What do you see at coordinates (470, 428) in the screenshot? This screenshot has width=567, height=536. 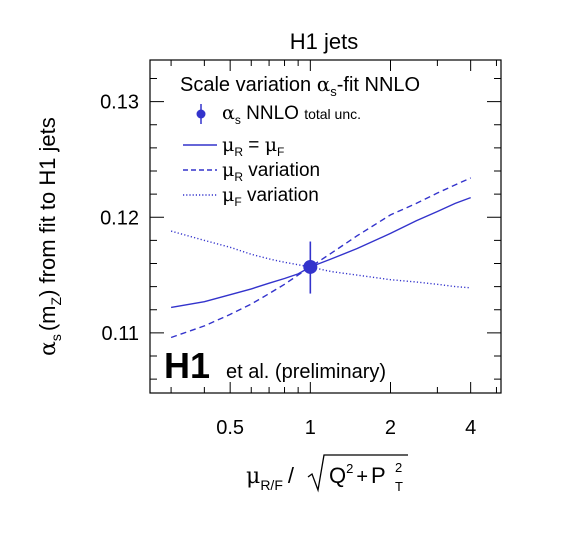 I see `x-tick-label: 4` at bounding box center [470, 428].